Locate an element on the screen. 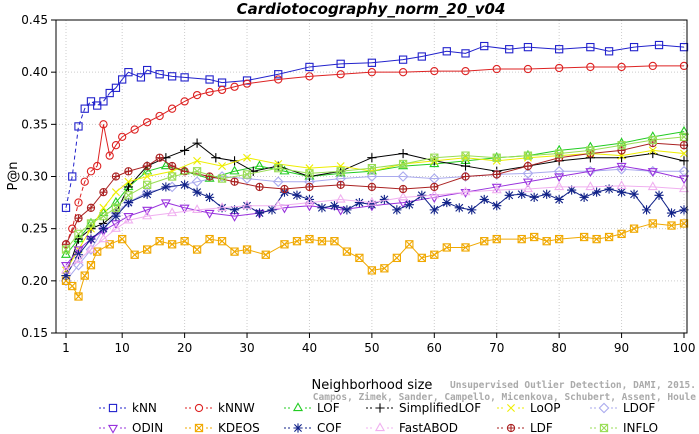 The width and height of the screenshot is (699, 434). legend-label: LOF is located at coordinates (328, 408).